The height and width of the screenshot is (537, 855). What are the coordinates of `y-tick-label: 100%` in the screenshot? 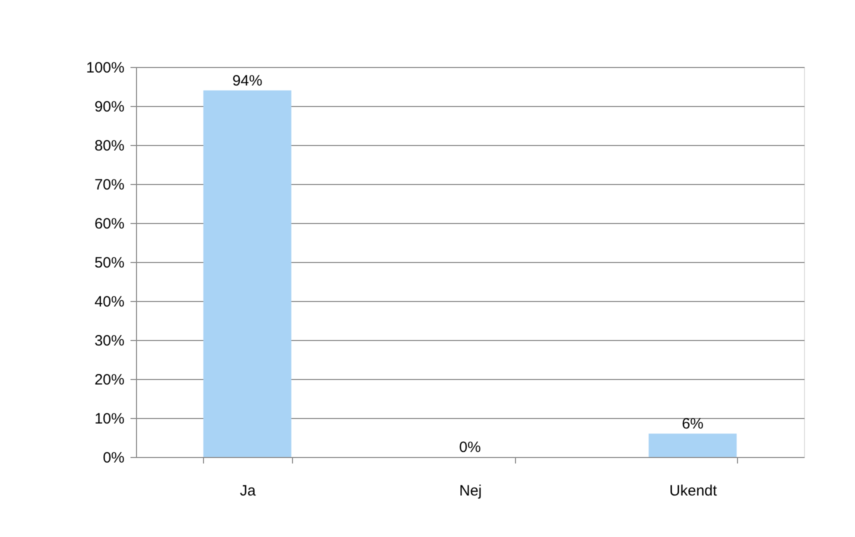 It's located at (105, 68).